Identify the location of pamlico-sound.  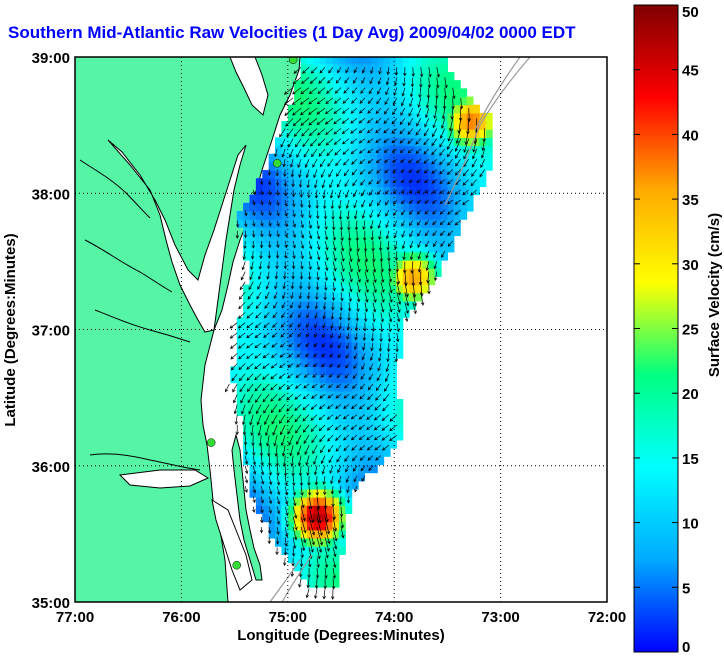
(232, 544).